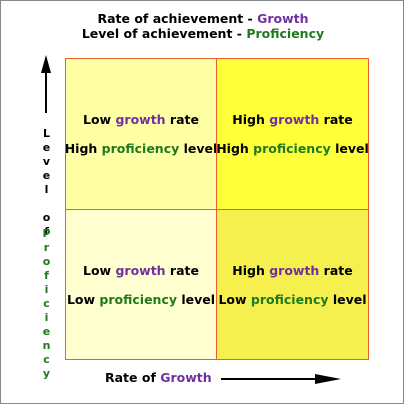 The height and width of the screenshot is (405, 404). I want to click on quadrant: Low growth rate High proficiency level, so click(141, 134).